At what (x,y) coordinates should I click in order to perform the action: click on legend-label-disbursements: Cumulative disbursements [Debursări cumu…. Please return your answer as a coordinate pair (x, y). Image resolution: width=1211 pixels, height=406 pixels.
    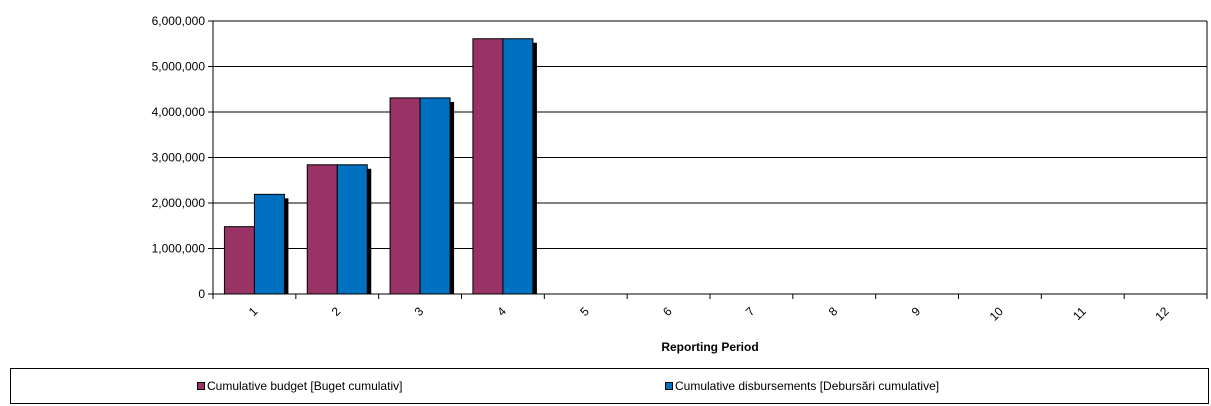
    Looking at the image, I should click on (807, 386).